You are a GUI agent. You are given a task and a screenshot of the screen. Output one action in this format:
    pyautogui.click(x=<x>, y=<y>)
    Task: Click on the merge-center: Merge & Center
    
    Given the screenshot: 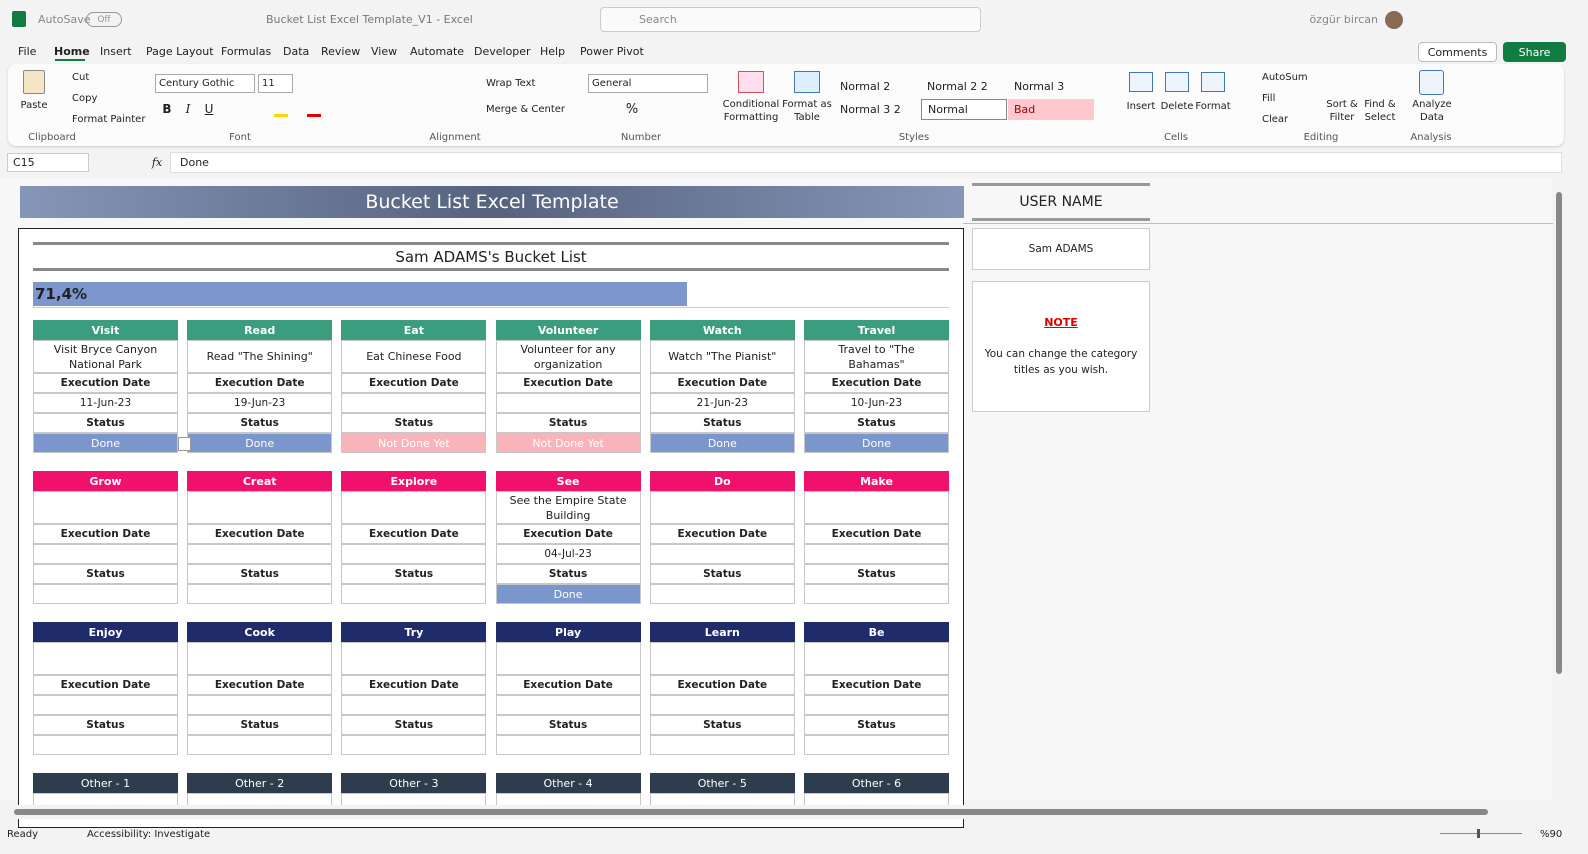 What is the action you would take?
    pyautogui.click(x=526, y=109)
    